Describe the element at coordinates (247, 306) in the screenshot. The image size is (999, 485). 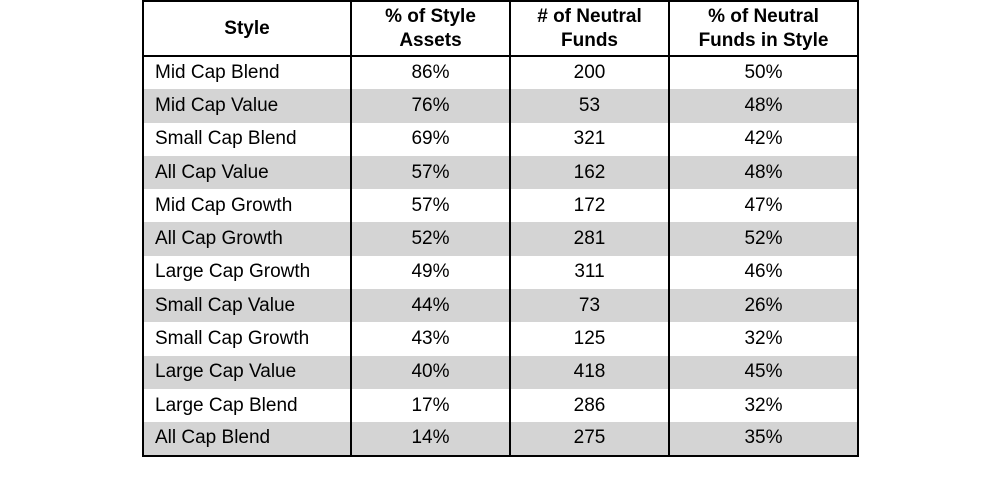
I see `style-cell: Small Cap Value` at that location.